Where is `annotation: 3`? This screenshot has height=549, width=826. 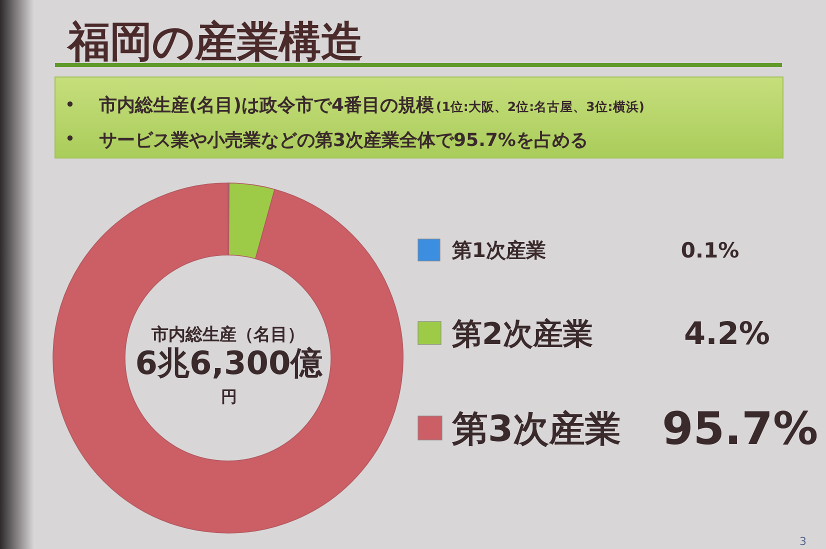
annotation: 3 is located at coordinates (803, 541).